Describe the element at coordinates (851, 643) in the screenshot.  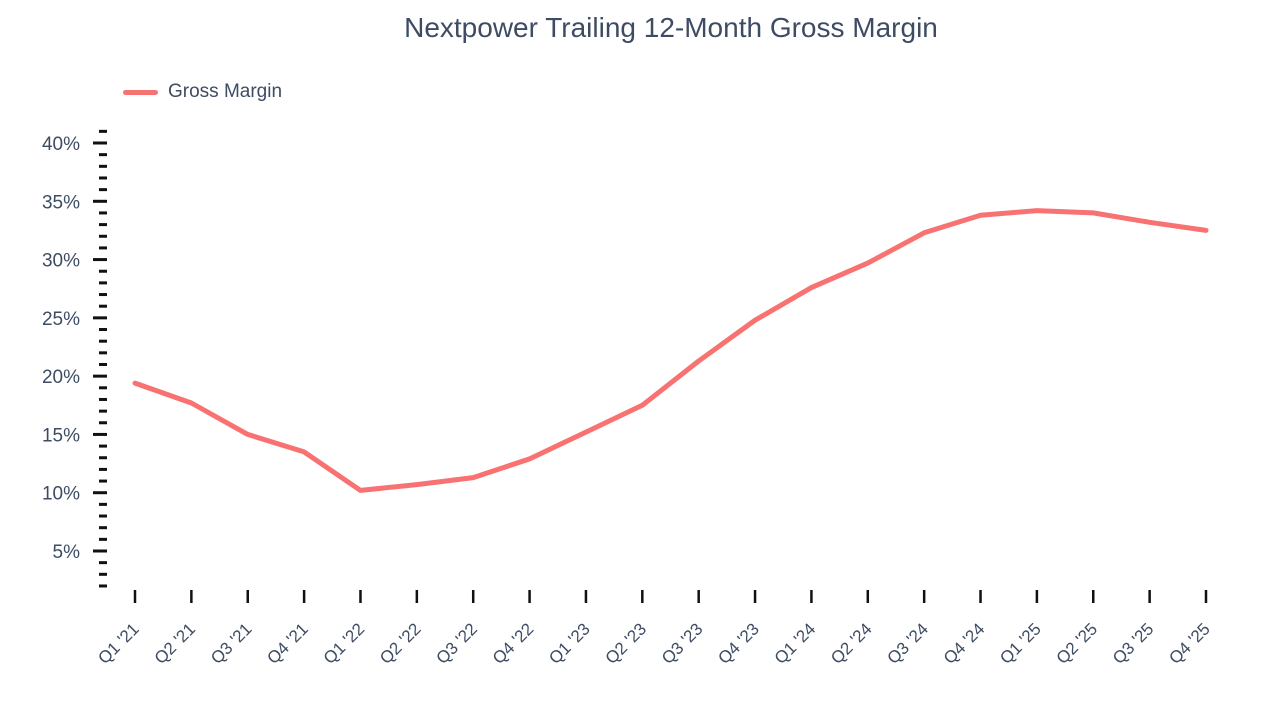
I see `x-axis-label: Q2 '24` at that location.